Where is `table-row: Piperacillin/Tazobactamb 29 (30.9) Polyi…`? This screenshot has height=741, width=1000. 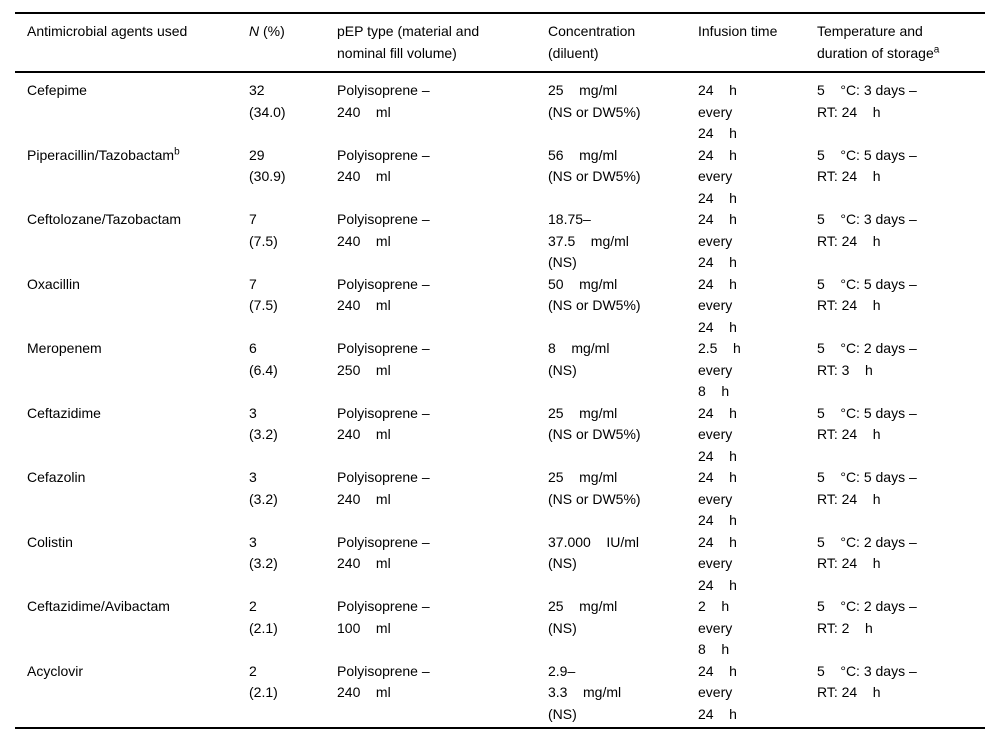
table-row: Piperacillin/Tazobactamb 29 (30.9) Polyi… is located at coordinates (500, 177).